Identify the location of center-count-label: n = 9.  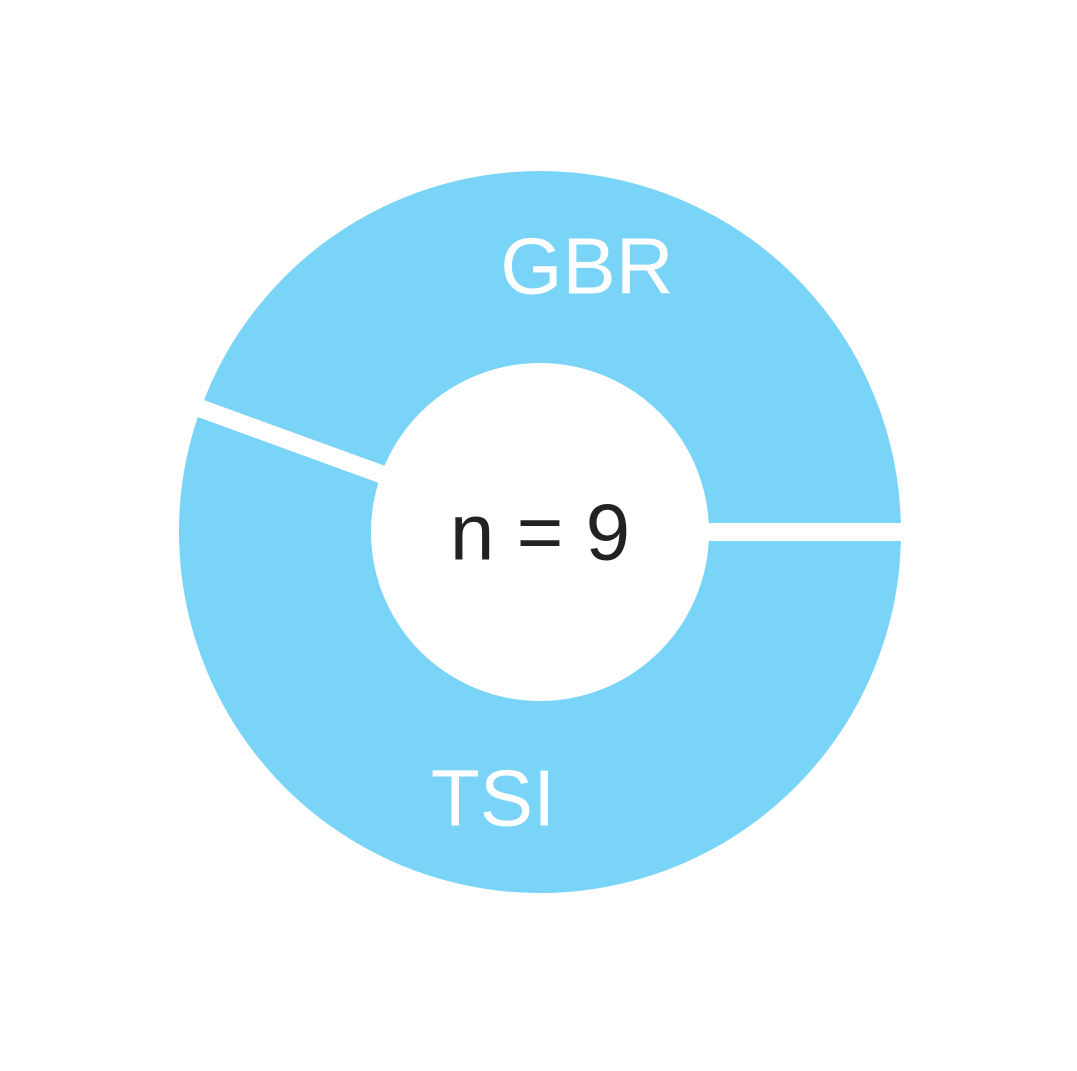
(540, 532).